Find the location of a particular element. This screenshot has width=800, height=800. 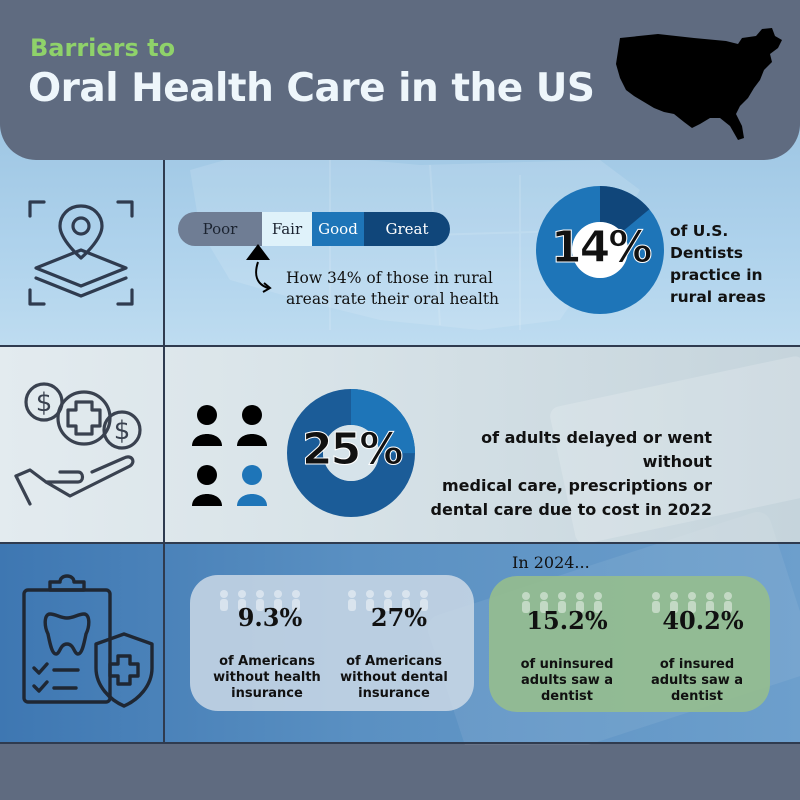

dentists-donut-center is located at coordinates (600, 250).